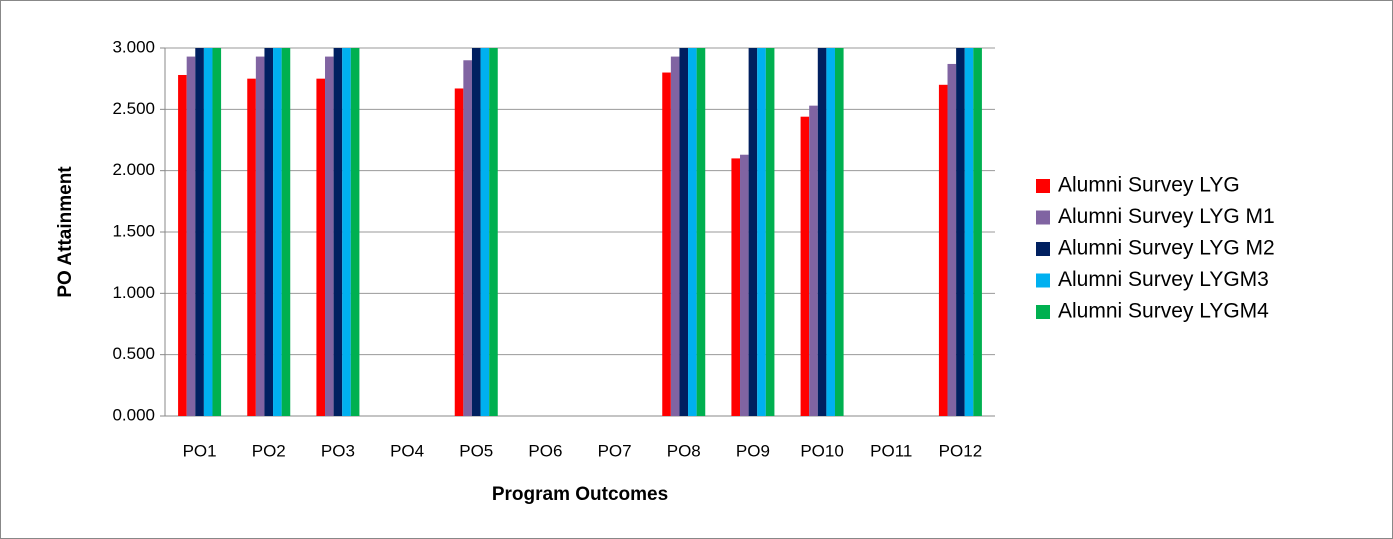 The height and width of the screenshot is (539, 1393). Describe the element at coordinates (133, 169) in the screenshot. I see `y-tick-label: 2.000` at that location.